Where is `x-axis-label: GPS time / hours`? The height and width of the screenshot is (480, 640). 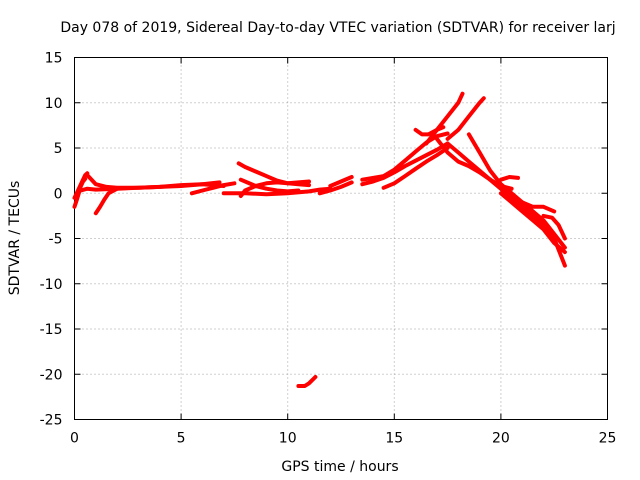 x-axis-label: GPS time / hours is located at coordinates (339, 467).